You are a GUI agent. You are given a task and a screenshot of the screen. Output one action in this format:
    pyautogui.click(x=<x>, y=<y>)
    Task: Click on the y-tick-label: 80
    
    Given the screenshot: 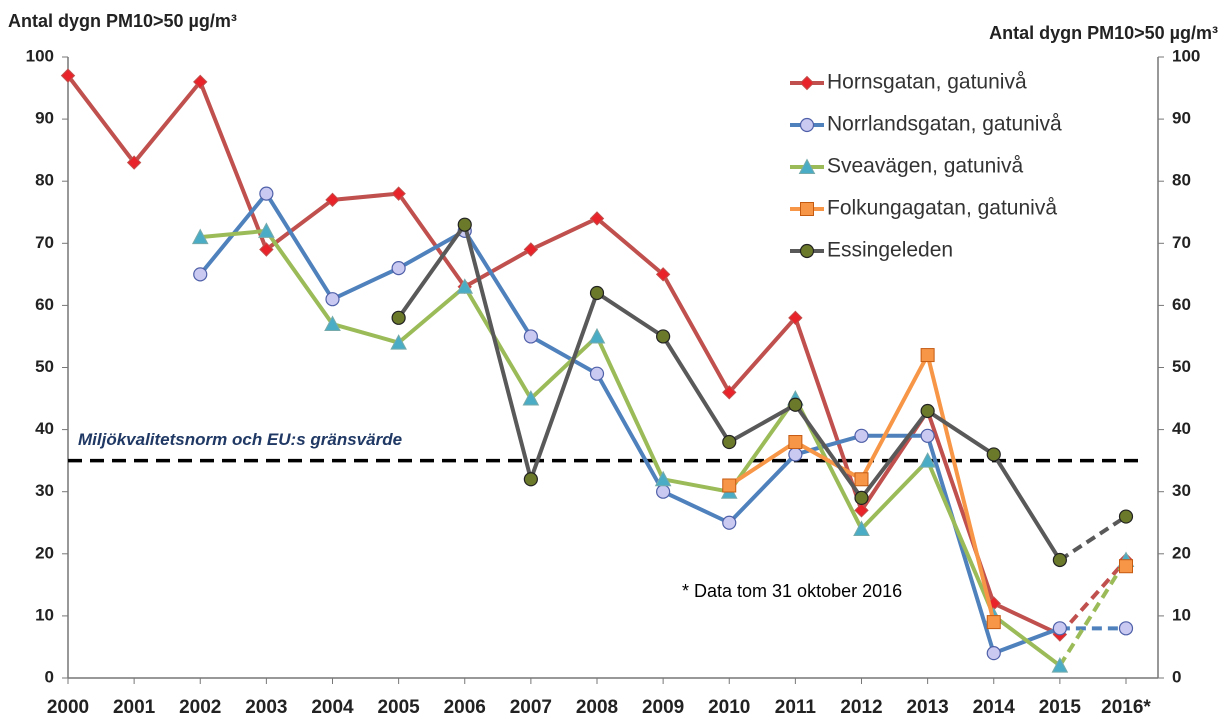 What is the action you would take?
    pyautogui.click(x=44, y=180)
    